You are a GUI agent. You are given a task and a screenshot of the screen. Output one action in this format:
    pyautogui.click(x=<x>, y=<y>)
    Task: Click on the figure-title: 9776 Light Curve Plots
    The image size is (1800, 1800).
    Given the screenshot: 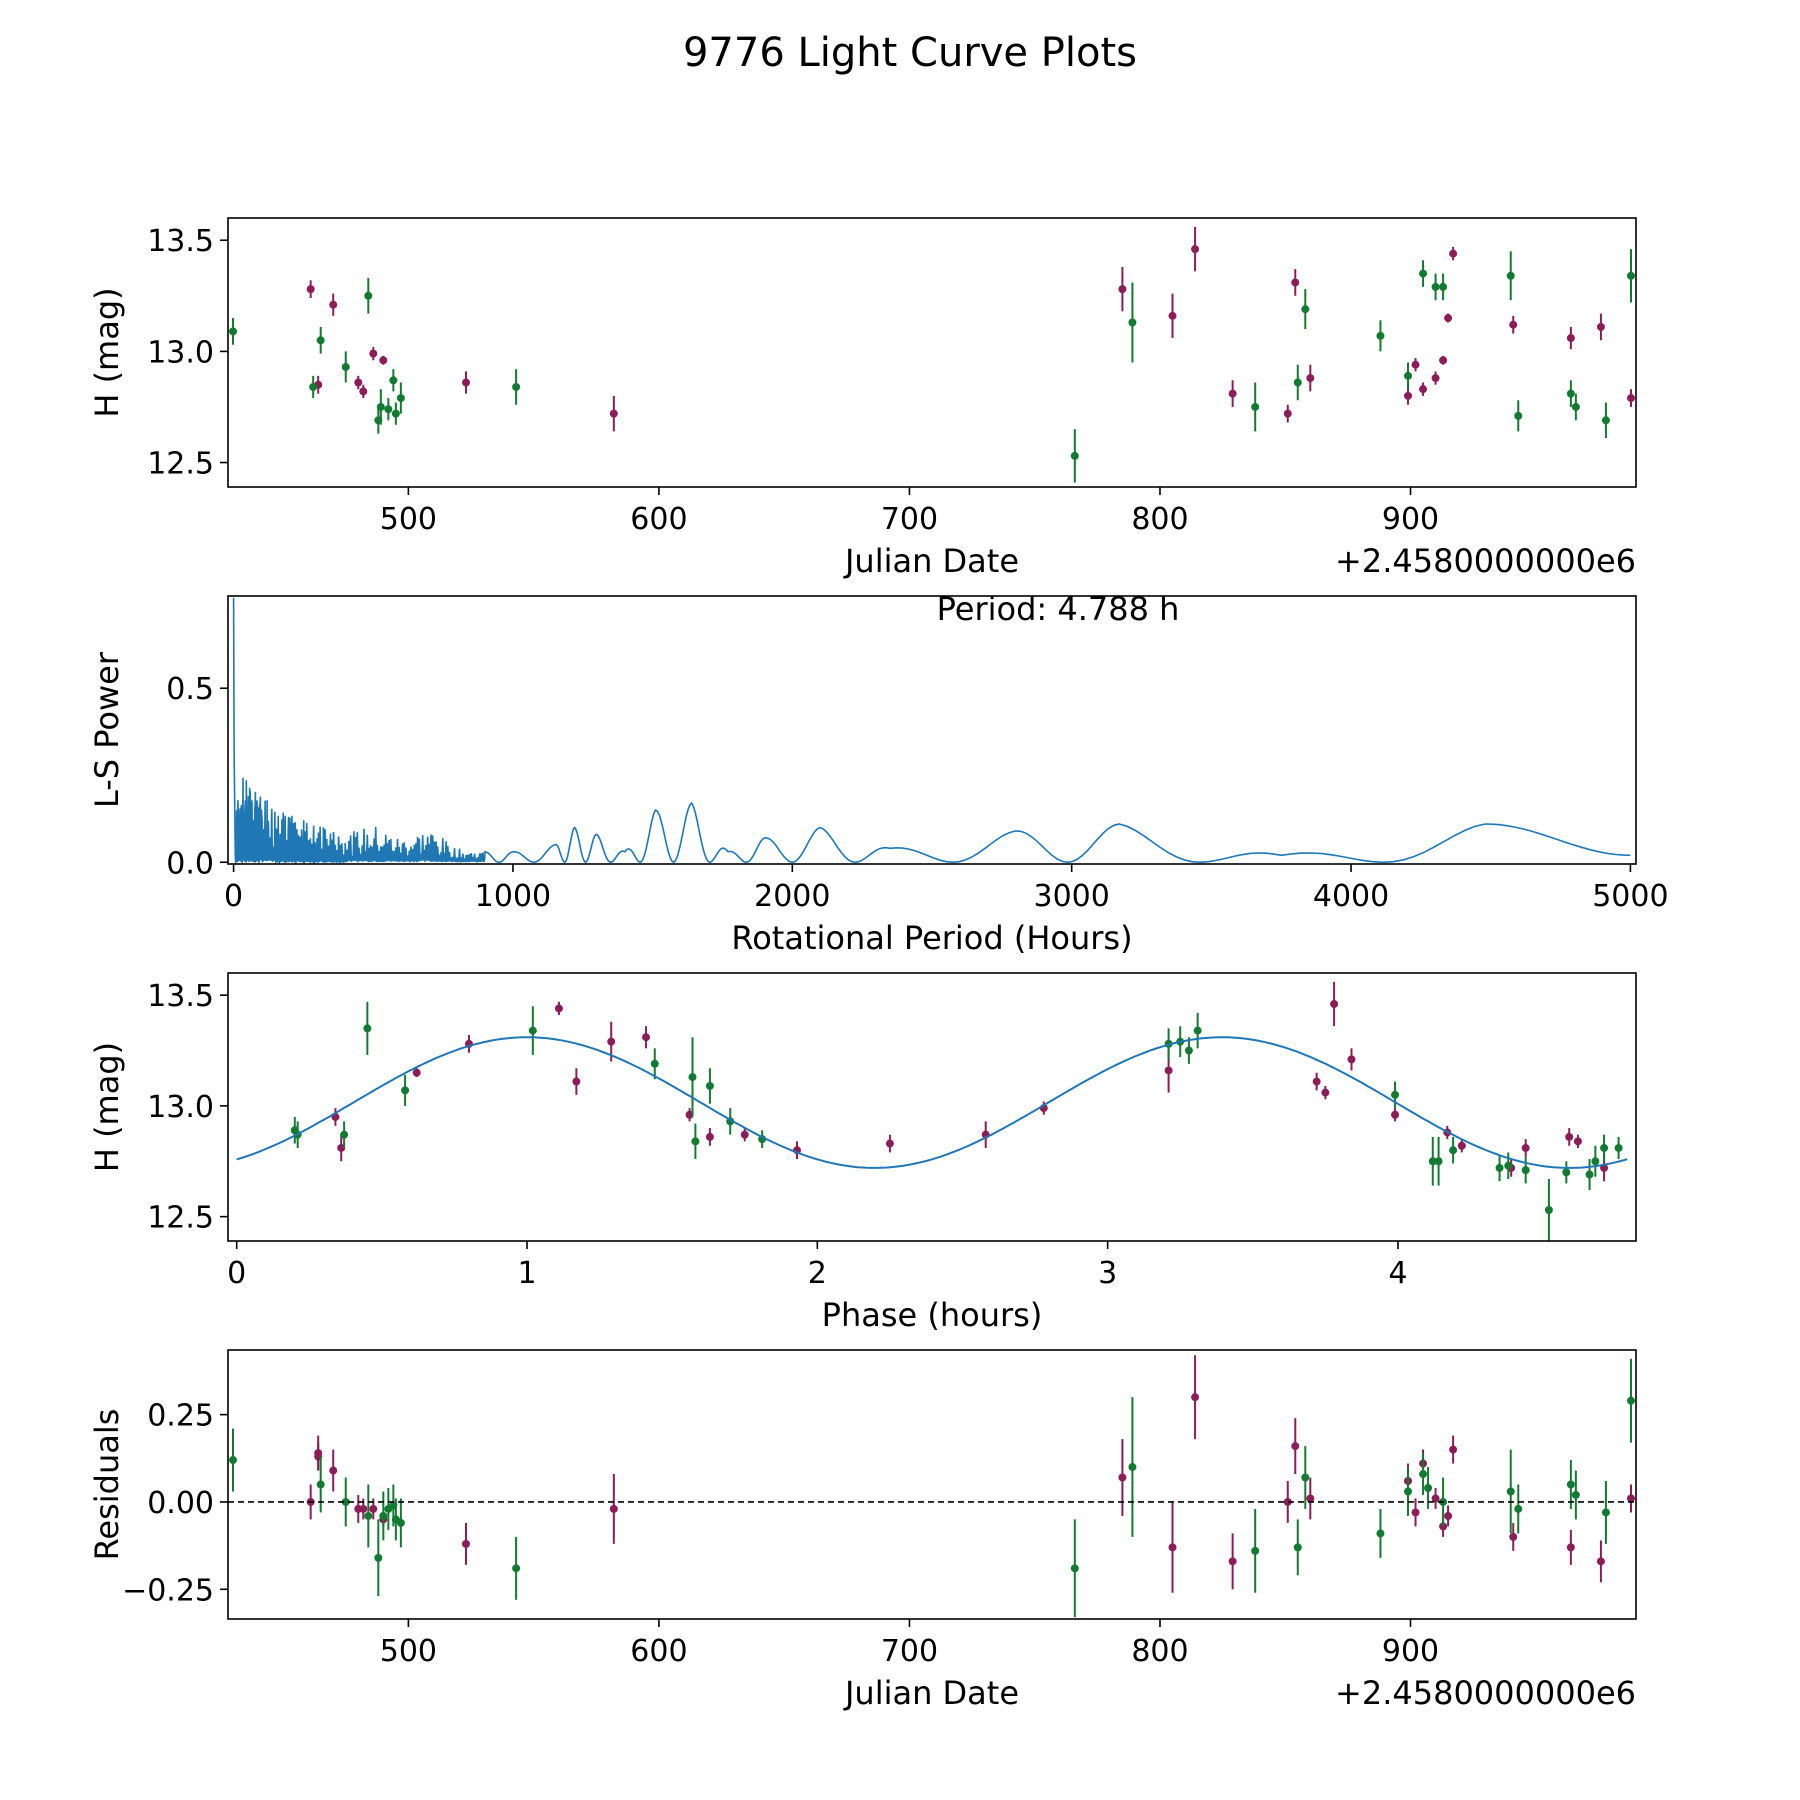 What is the action you would take?
    pyautogui.click(x=910, y=53)
    